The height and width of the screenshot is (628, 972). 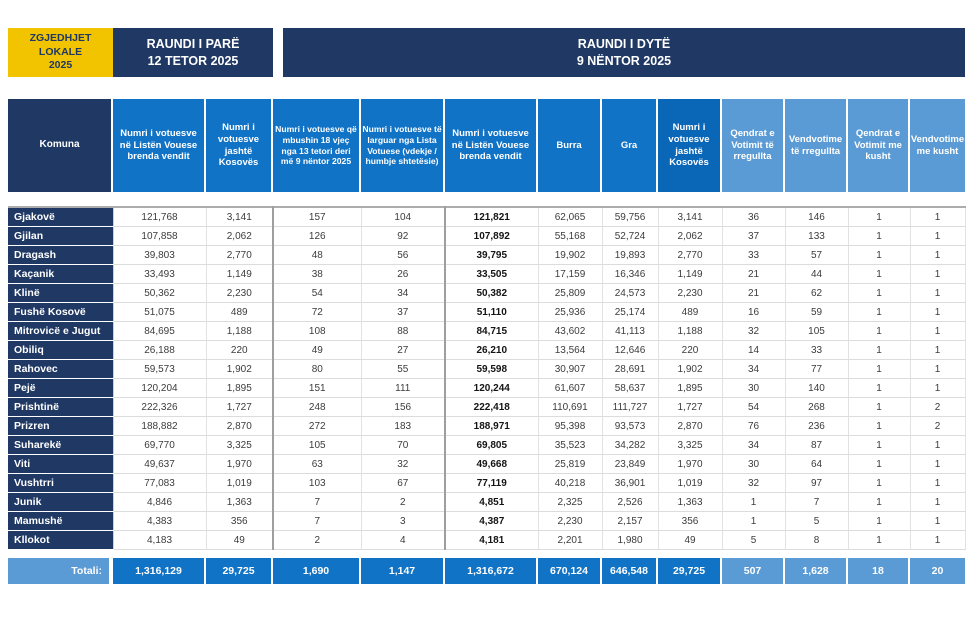 What do you see at coordinates (492, 274) in the screenshot?
I see `value-cell: 33,505` at bounding box center [492, 274].